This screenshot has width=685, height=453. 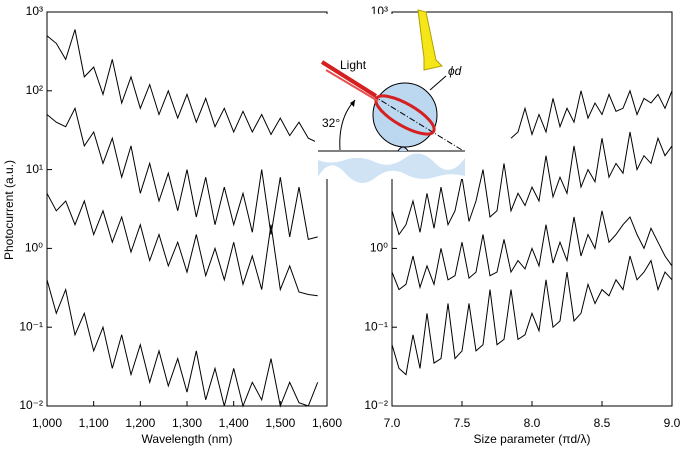 What do you see at coordinates (532, 423) in the screenshot?
I see `x-tick-label: 8.0` at bounding box center [532, 423].